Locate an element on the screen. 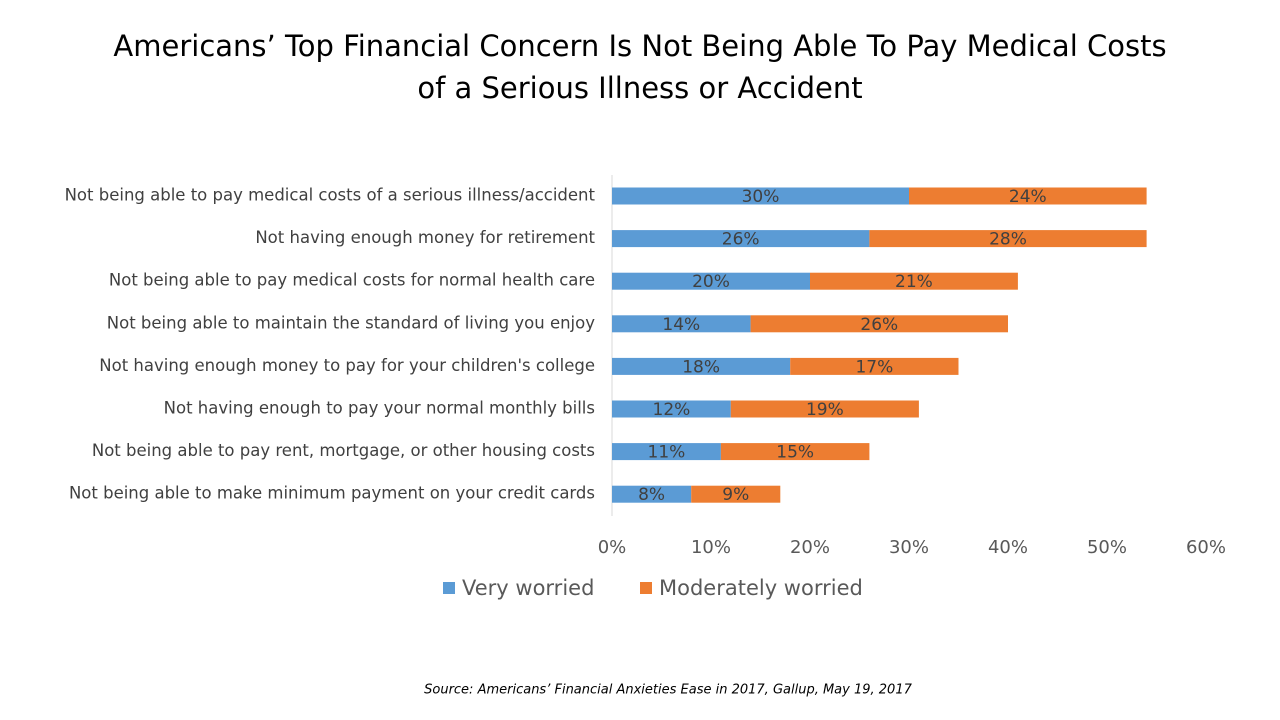 This screenshot has height=720, width=1280. x-tick-label: 10% is located at coordinates (711, 547).